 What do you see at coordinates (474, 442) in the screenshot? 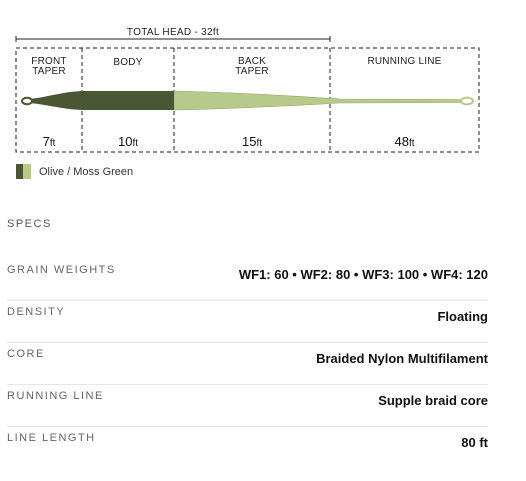
I see `spec-value: 80 ft` at bounding box center [474, 442].